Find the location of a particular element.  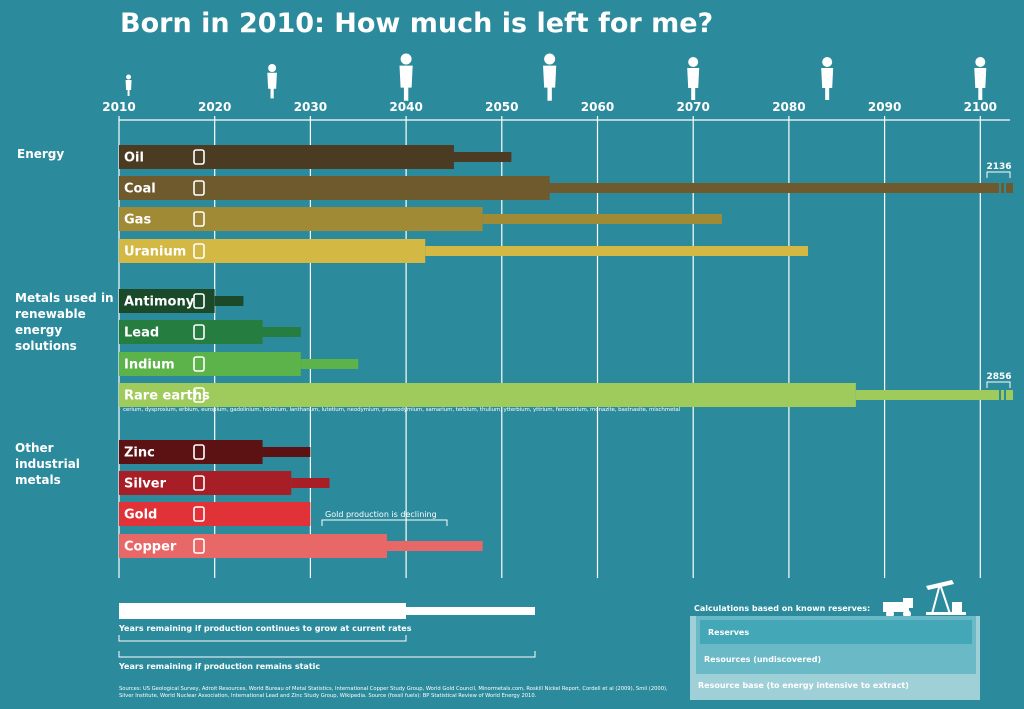

growth-bar-uranium is located at coordinates (272, 251).